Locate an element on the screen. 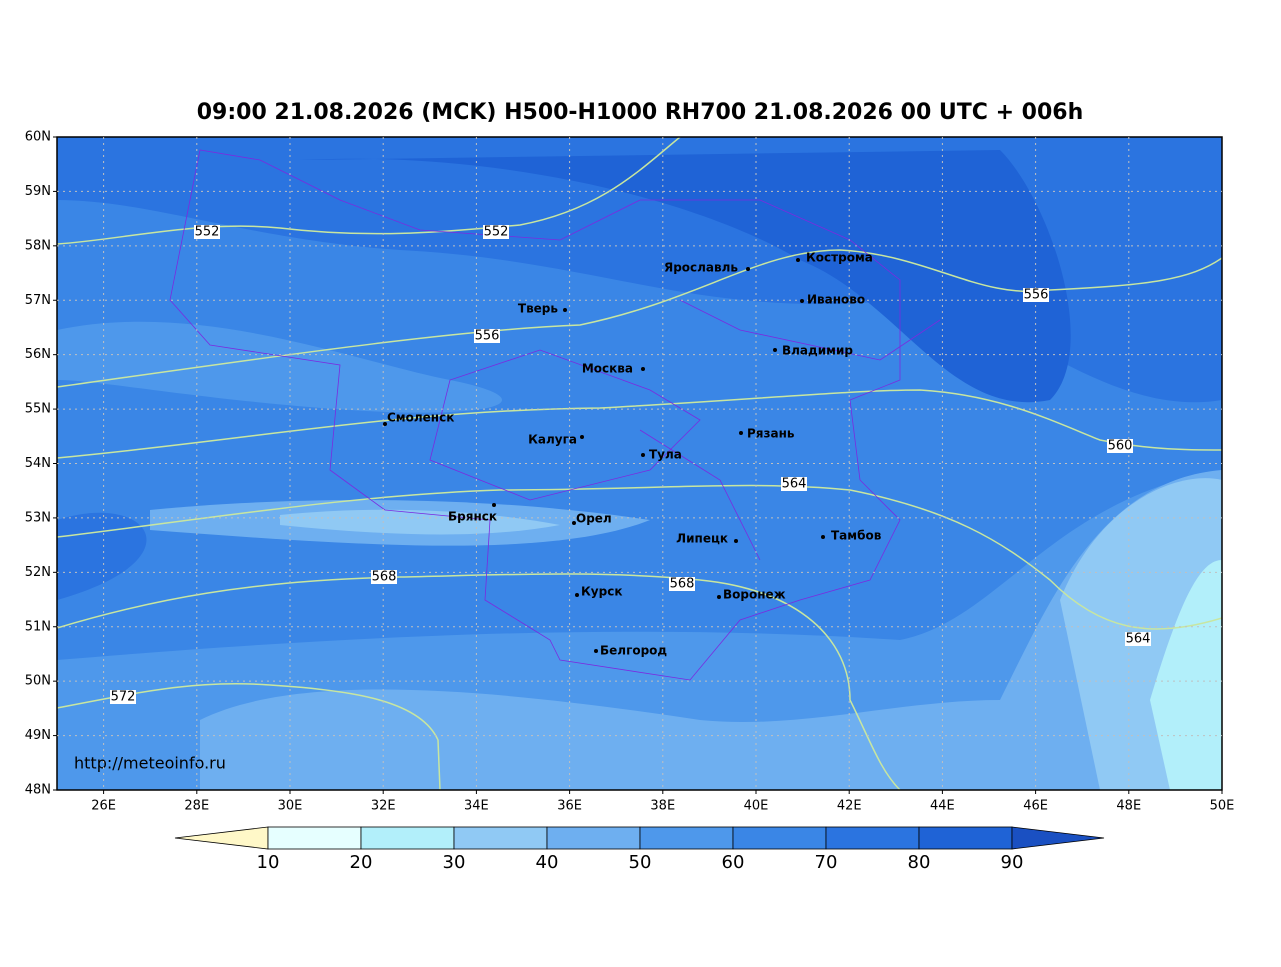 The image size is (1281, 967). city-label: Орел is located at coordinates (594, 519).